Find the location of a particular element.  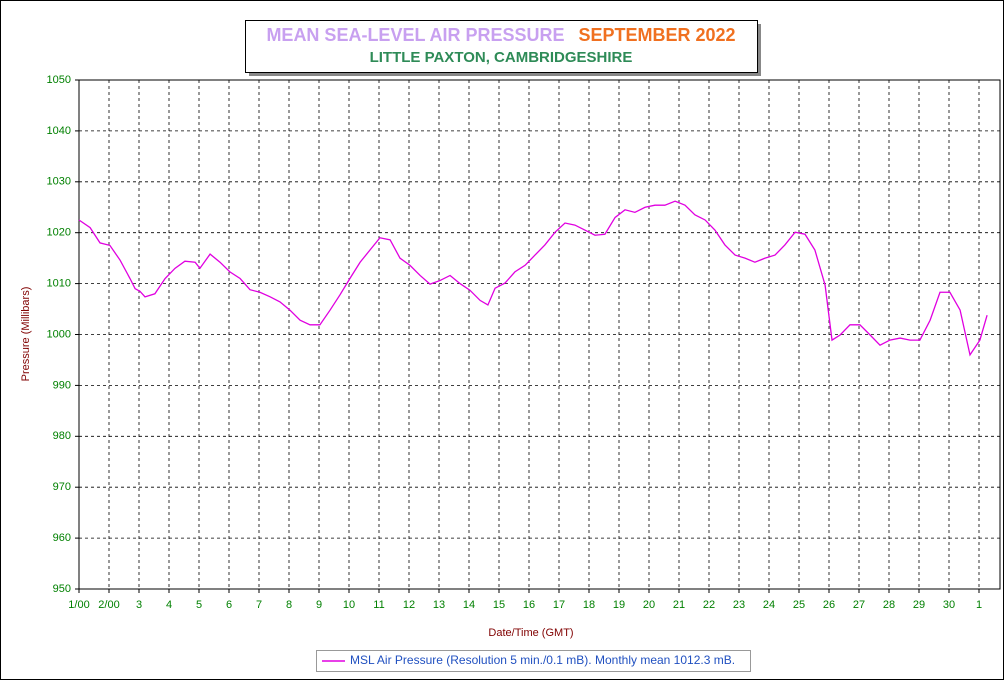

x-tick-label: 29 is located at coordinates (919, 605).